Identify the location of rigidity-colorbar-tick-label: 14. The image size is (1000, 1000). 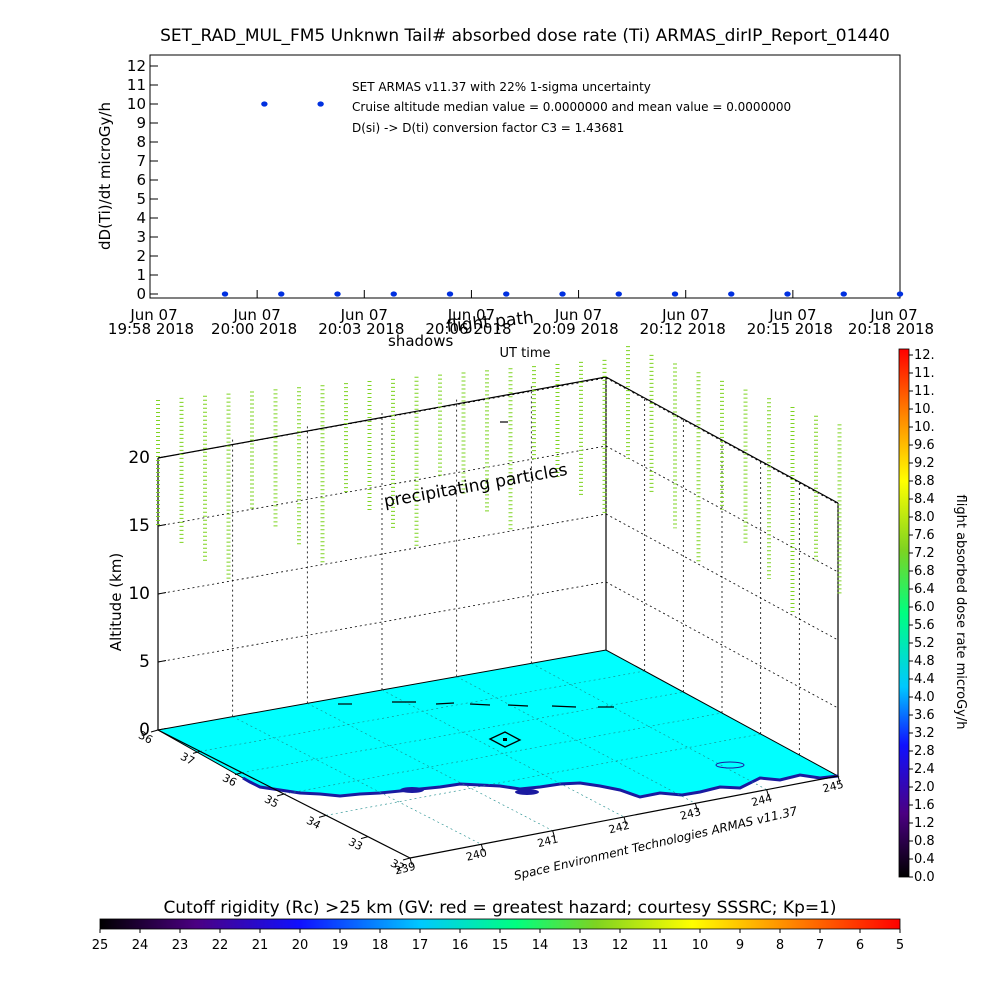
(540, 945).